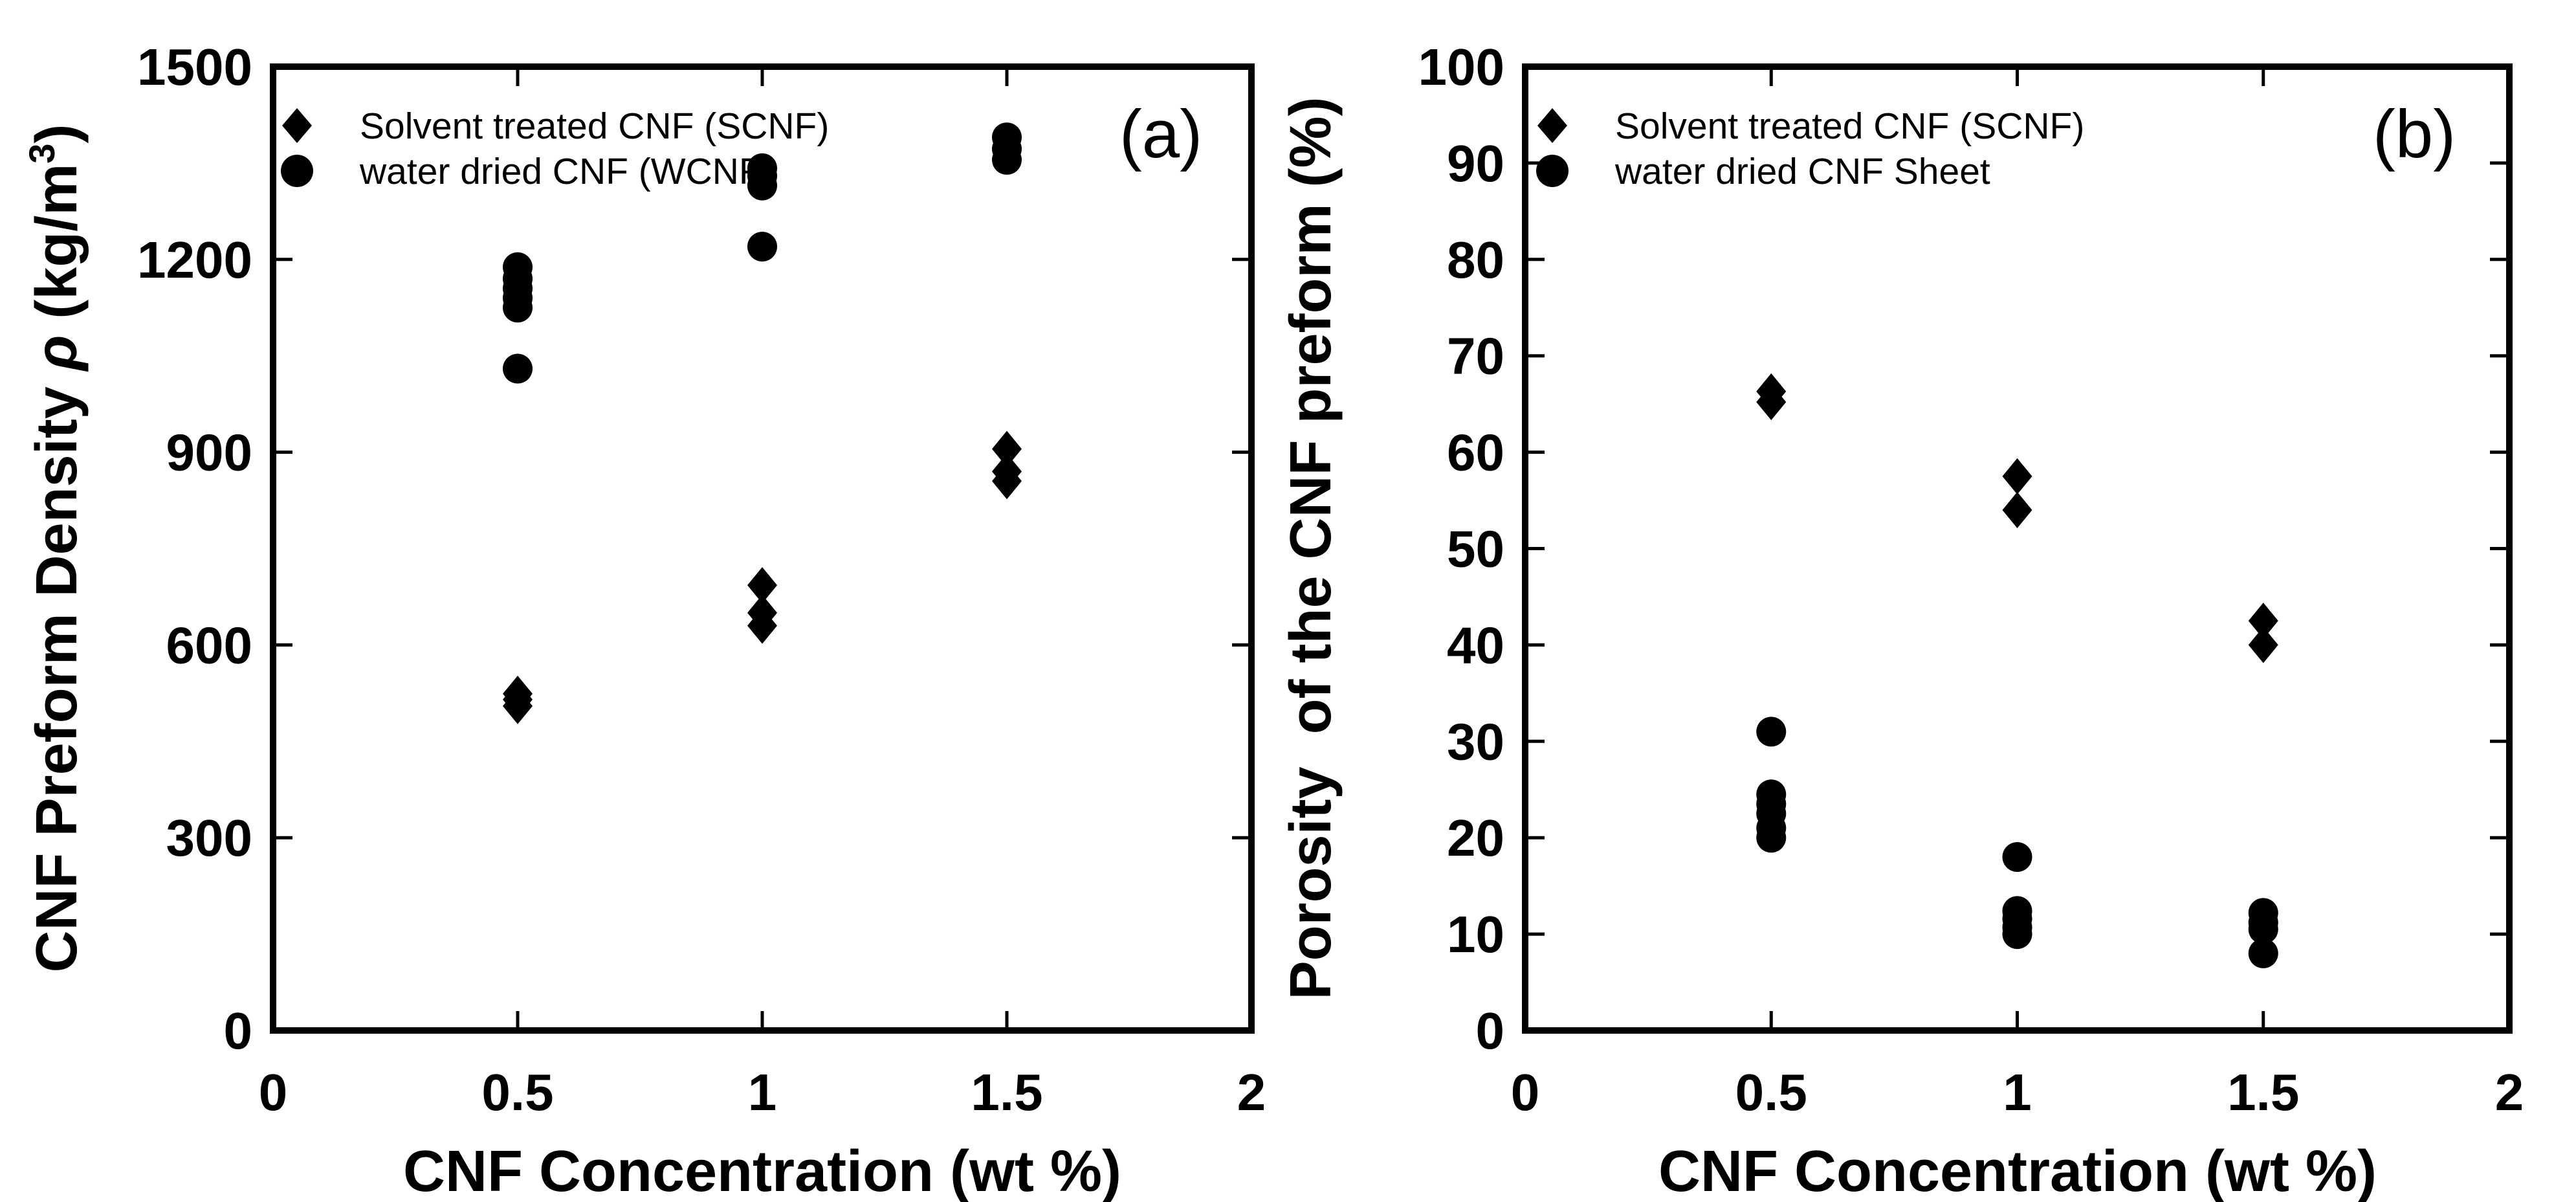 The image size is (2576, 1202). Describe the element at coordinates (2509, 1092) in the screenshot. I see `panel-b-x-tick-label: 2` at that location.